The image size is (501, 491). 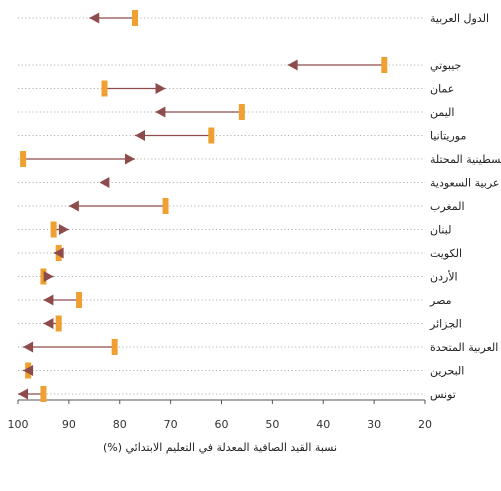 I want to click on category-label: عربية السعودية, so click(x=464, y=183).